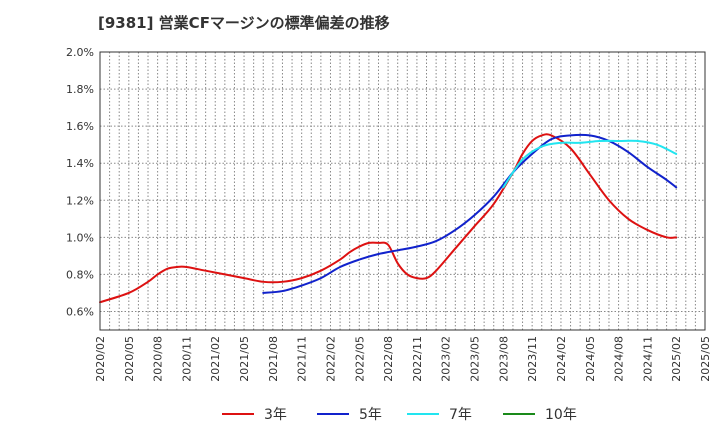 The image size is (720, 440). Describe the element at coordinates (80, 200) in the screenshot. I see `y-tick-label: 1.2%` at that location.